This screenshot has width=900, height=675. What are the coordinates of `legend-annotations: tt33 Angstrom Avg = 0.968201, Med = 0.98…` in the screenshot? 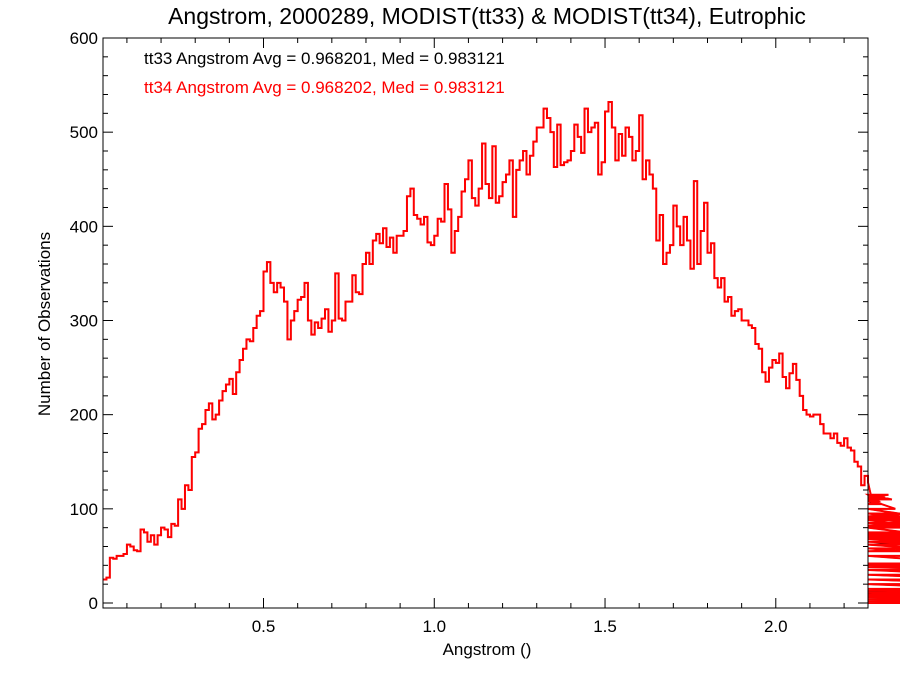 It's located at (324, 73).